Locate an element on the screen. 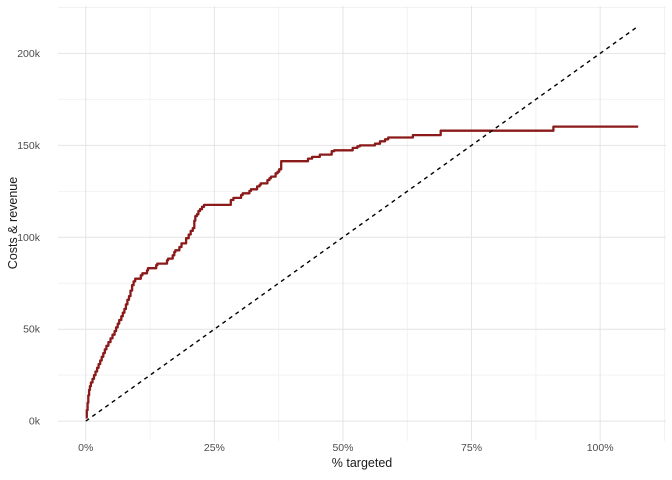 The width and height of the screenshot is (672, 480). y-axis-title: Costs & revenue is located at coordinates (13, 223).